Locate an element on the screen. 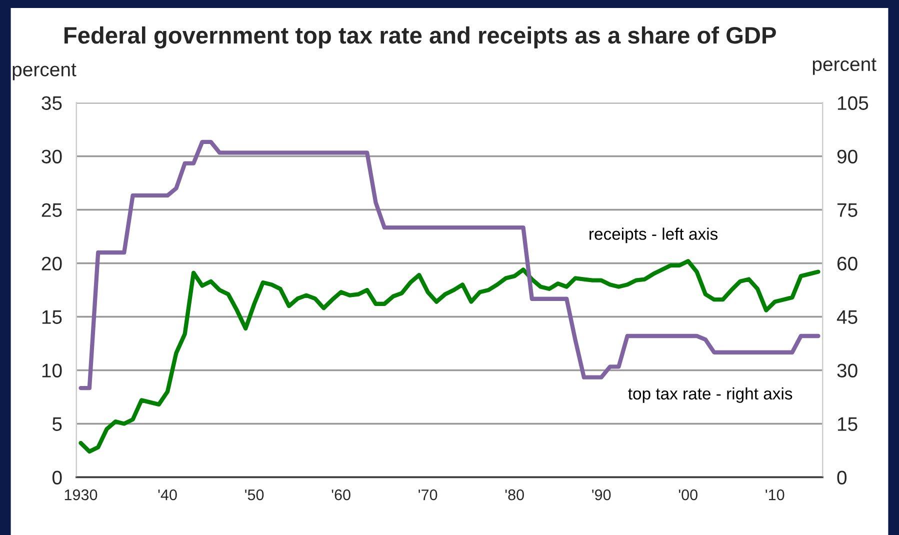 This screenshot has width=899, height=535. x-tick-label: 1930 is located at coordinates (81, 494).